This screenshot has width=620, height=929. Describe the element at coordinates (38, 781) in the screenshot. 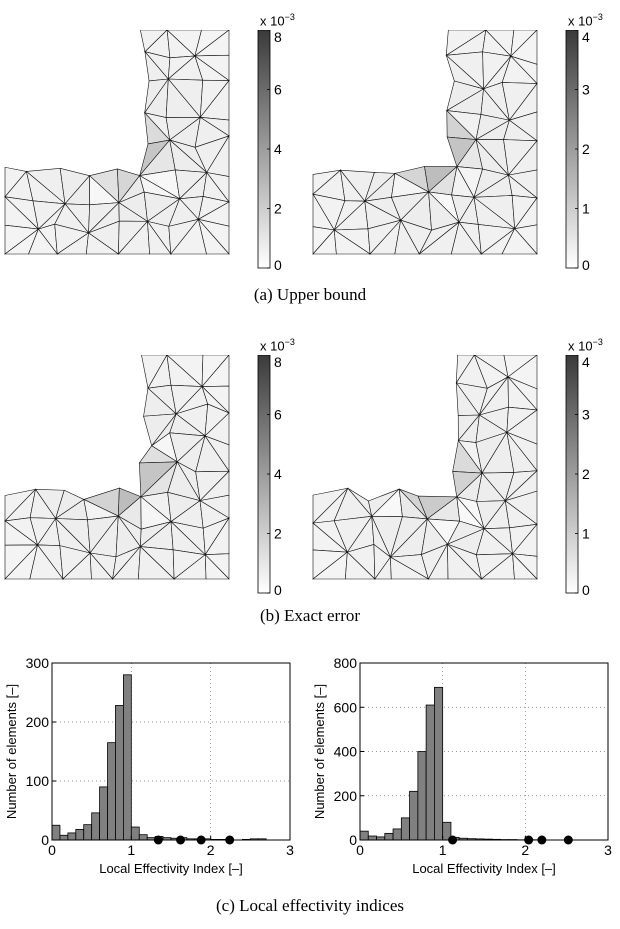

I see `y-tick-label: 100` at that location.